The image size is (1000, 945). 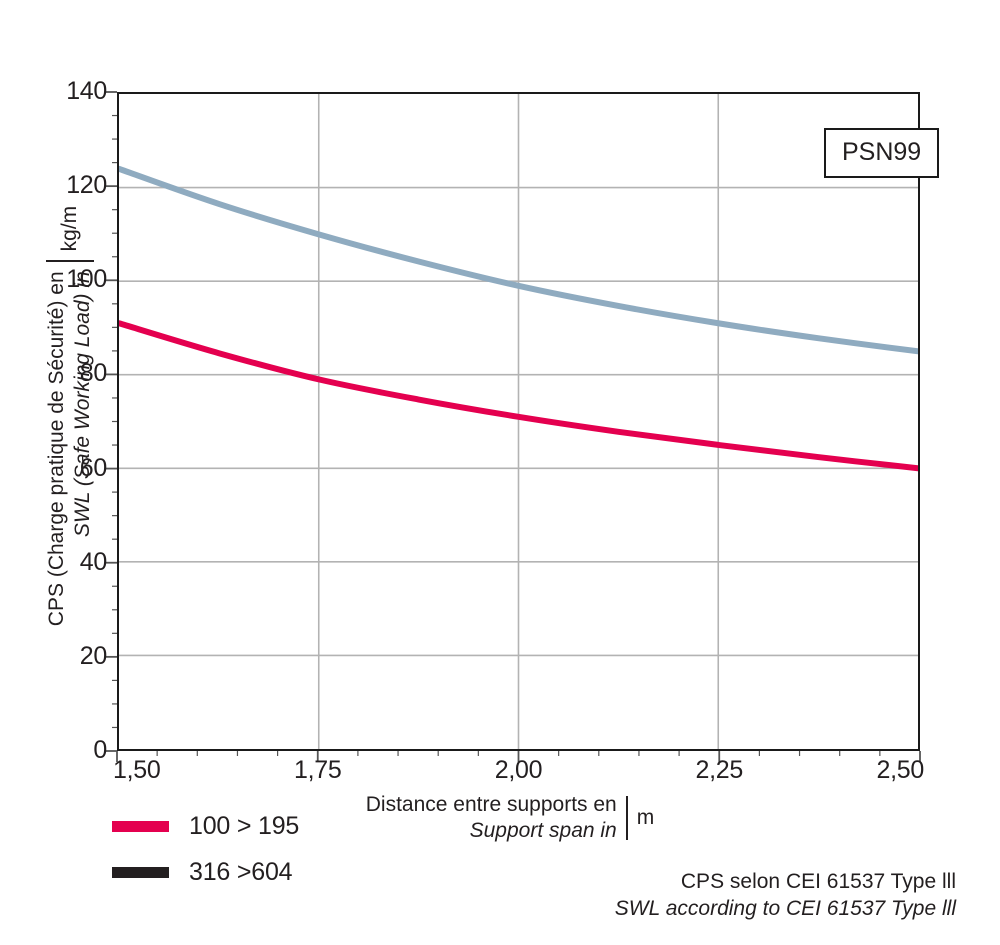 What do you see at coordinates (882, 153) in the screenshot?
I see `annotation-box-psn99: PSN99` at bounding box center [882, 153].